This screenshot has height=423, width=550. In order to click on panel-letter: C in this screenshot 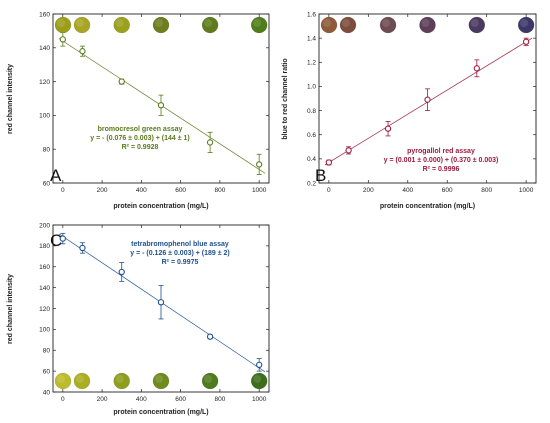, I will do `click(56, 240)`.